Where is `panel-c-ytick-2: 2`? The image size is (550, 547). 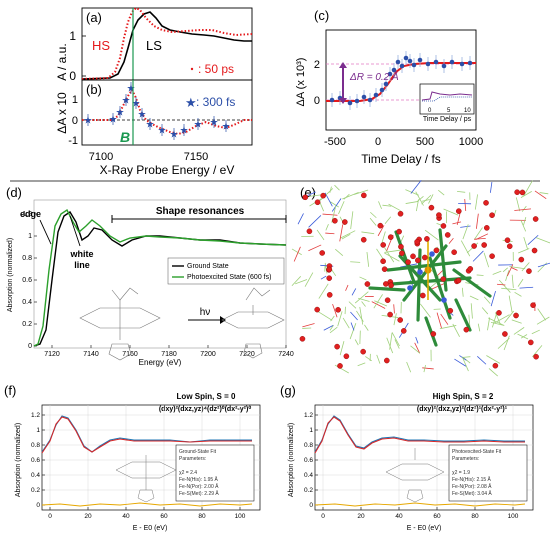
panel-c-ytick-2: 2 is located at coordinates (317, 65).